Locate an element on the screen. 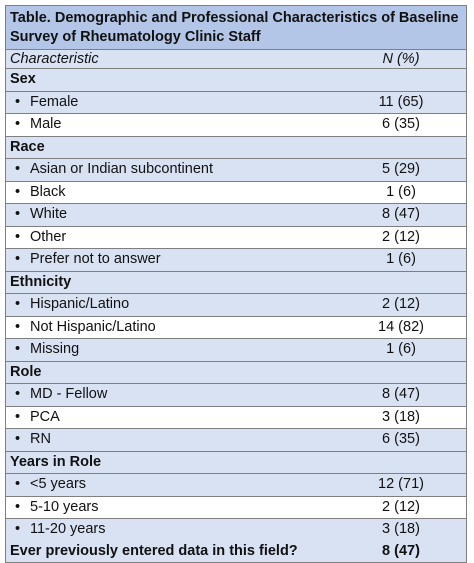 This screenshot has width=474, height=563. section-name: Role is located at coordinates (26, 371).